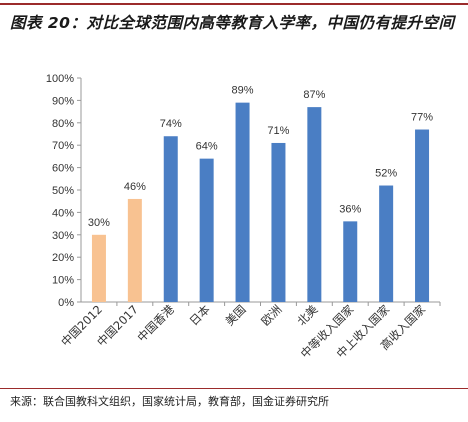 This screenshot has width=468, height=422. What do you see at coordinates (171, 124) in the screenshot?
I see `data-label: 74%` at bounding box center [171, 124].